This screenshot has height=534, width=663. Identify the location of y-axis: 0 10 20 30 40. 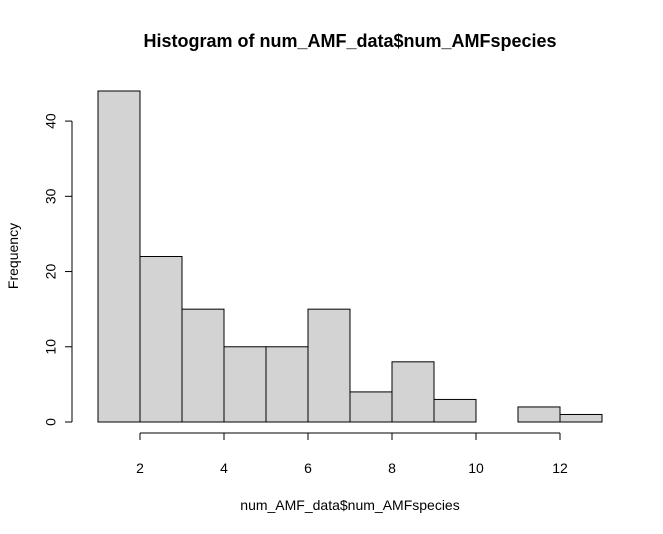
(58, 269).